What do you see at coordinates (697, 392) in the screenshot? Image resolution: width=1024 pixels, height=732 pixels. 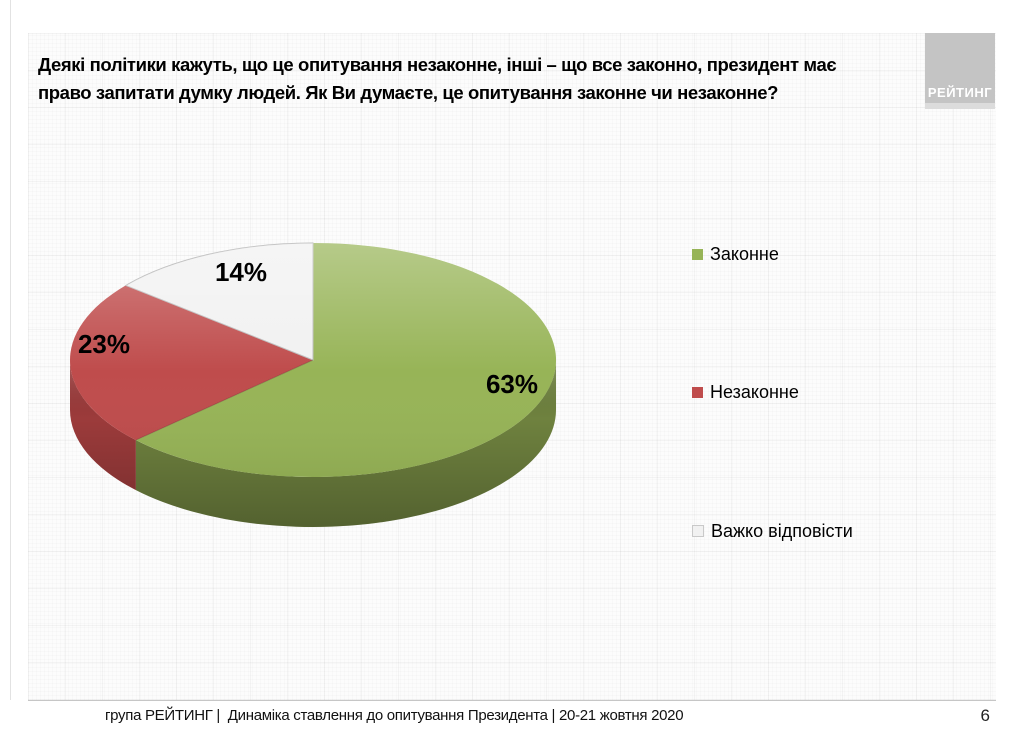 I see `legend-swatch-red` at bounding box center [697, 392].